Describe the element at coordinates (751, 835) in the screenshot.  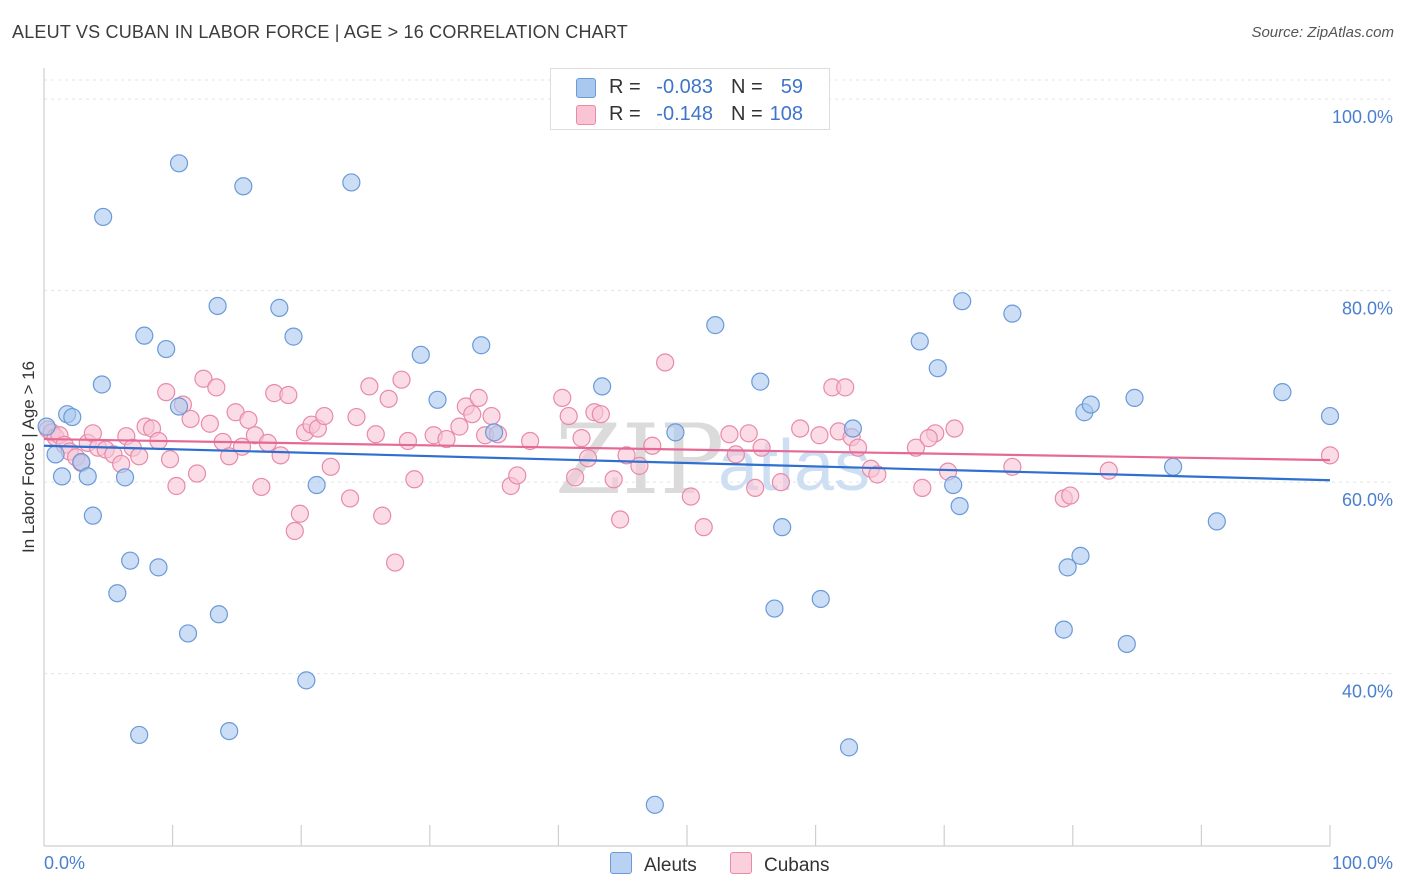
I see `x-ticks` at that location.